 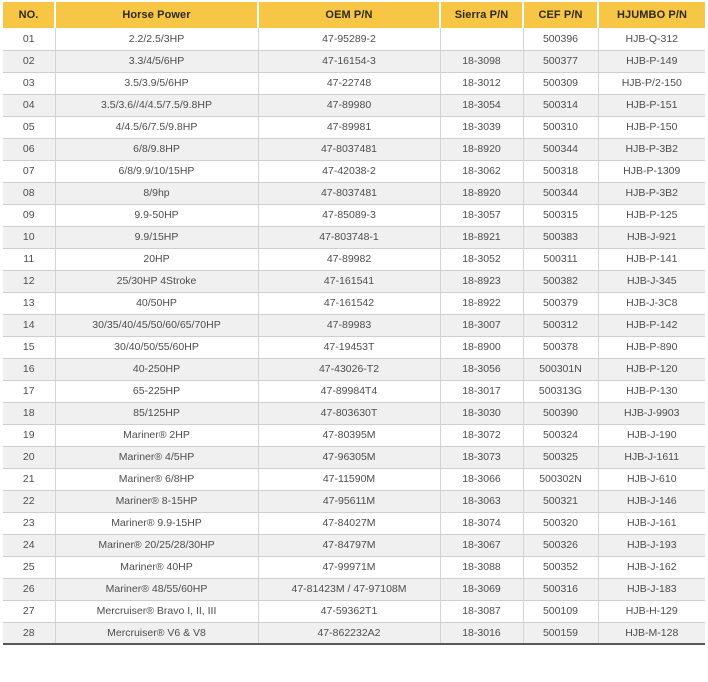 What do you see at coordinates (560, 193) in the screenshot?
I see `cell-cef-pn: 500344` at bounding box center [560, 193].